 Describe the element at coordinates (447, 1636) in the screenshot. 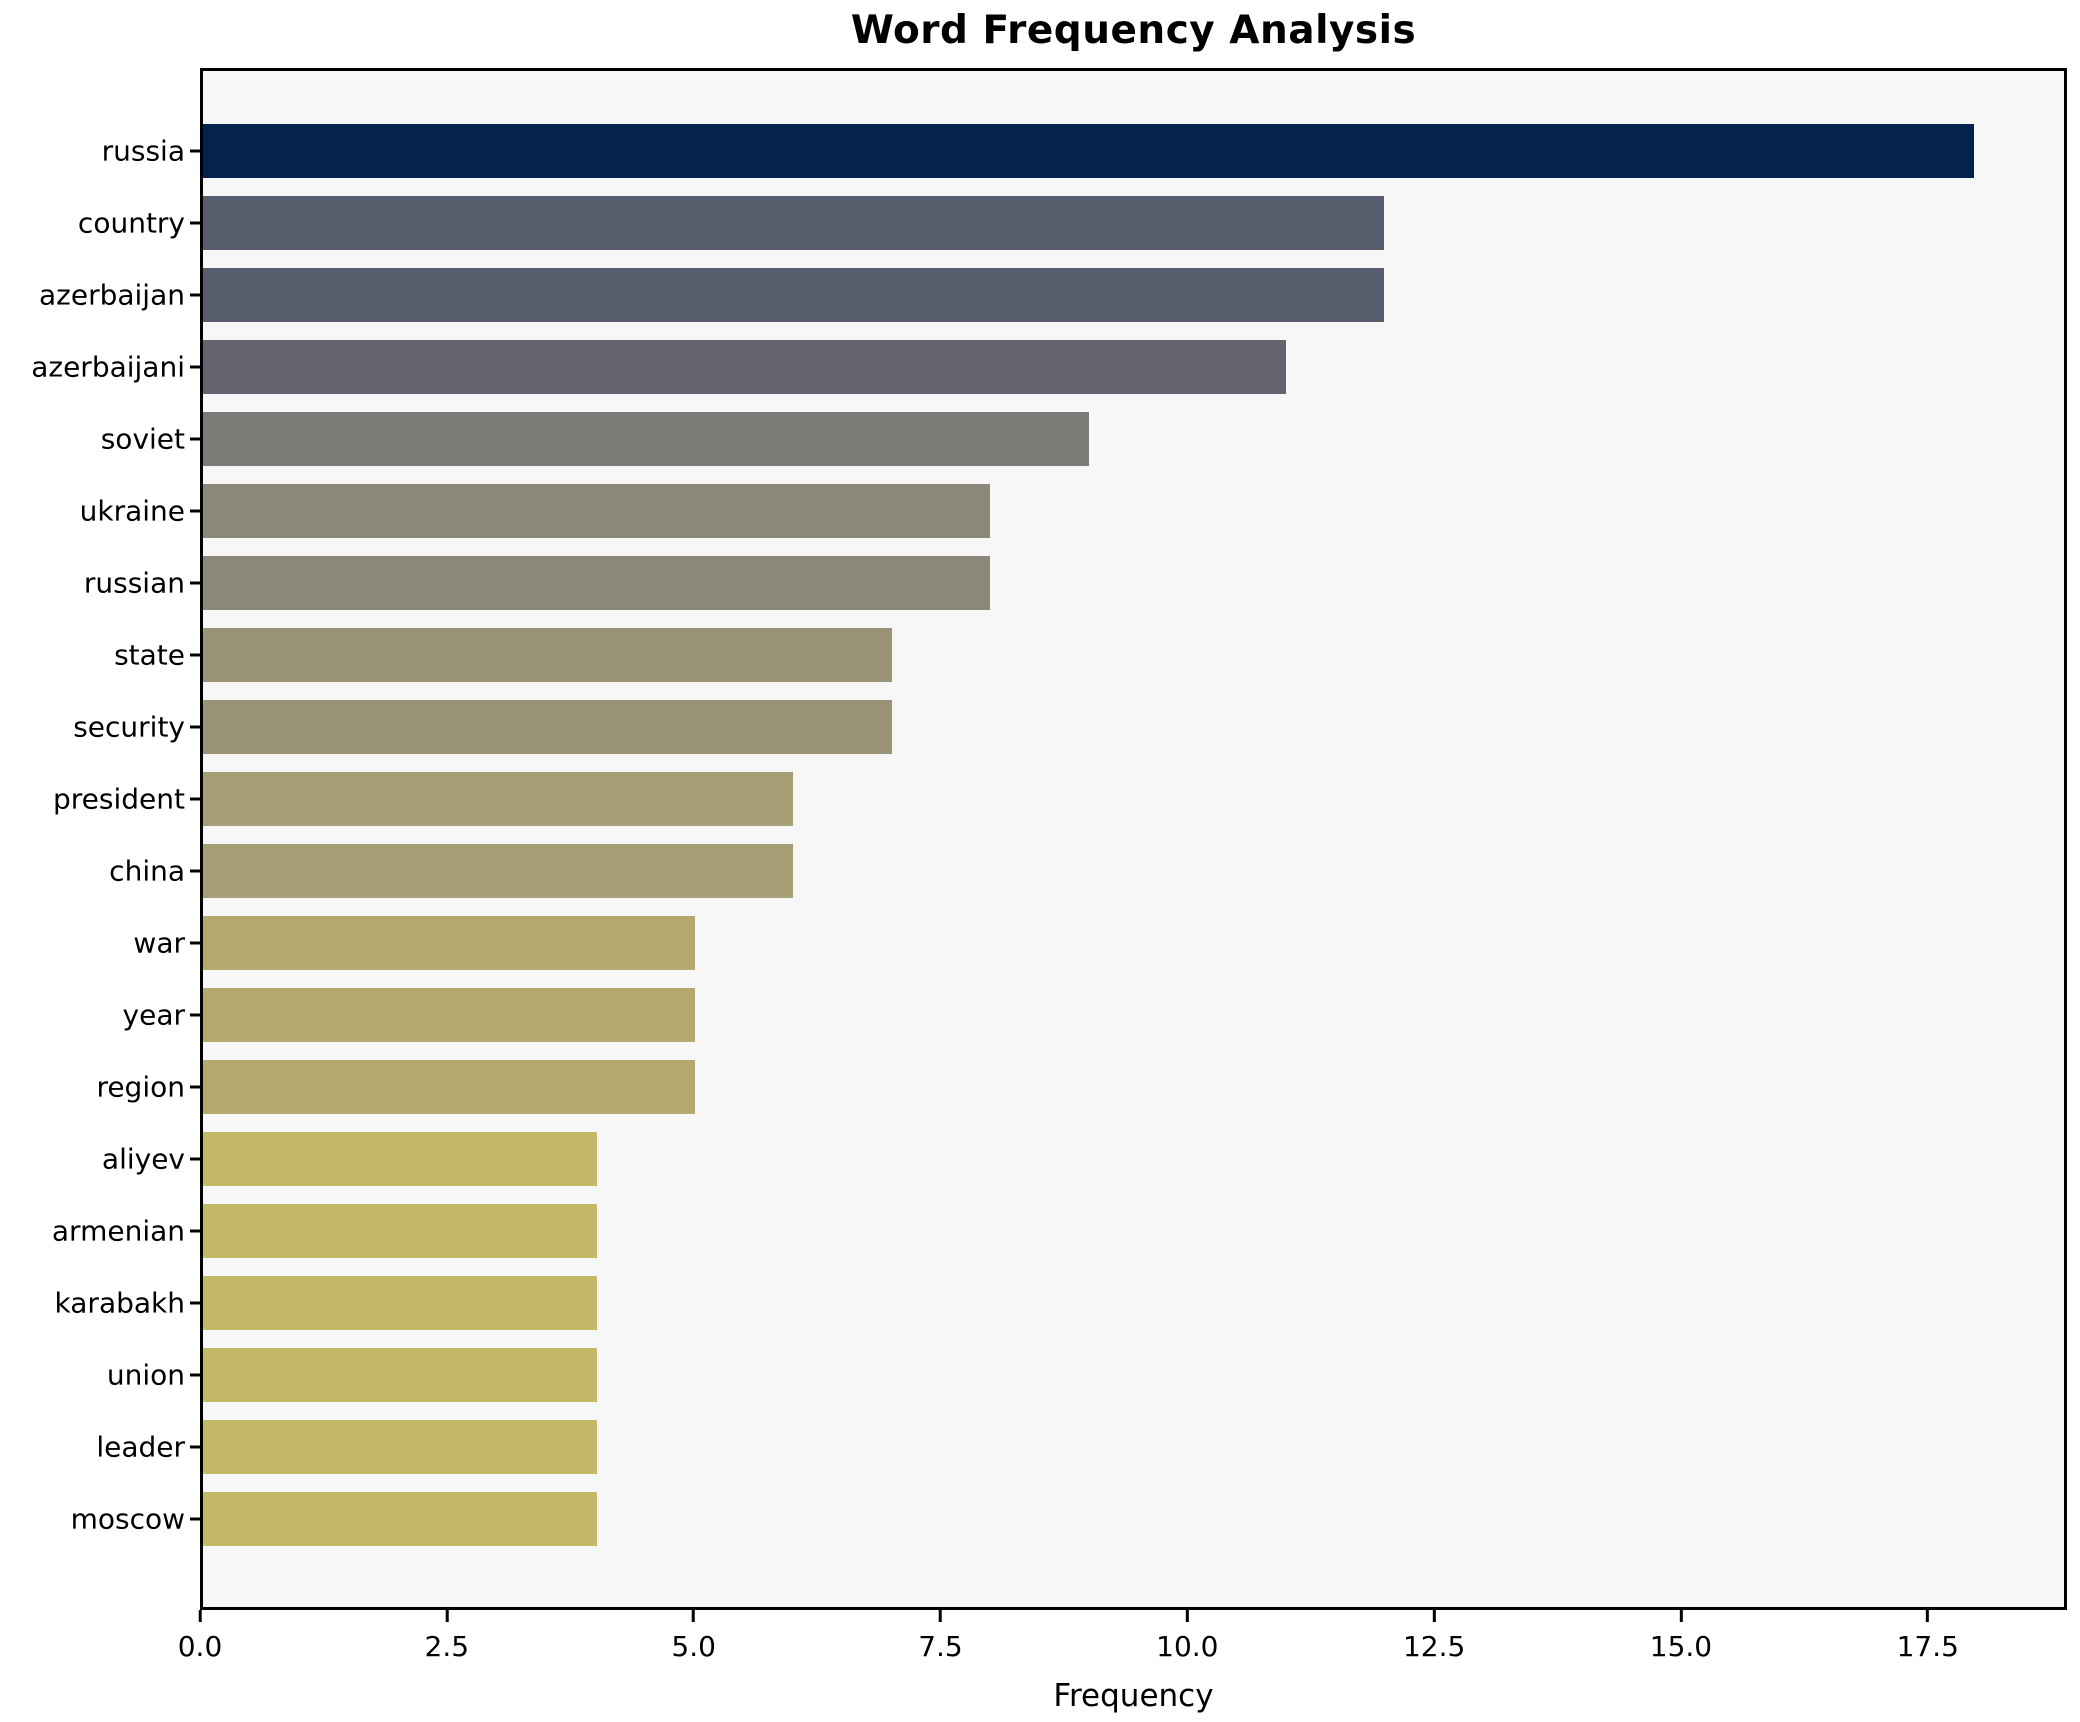

I see `x-tick: 2.5` at that location.